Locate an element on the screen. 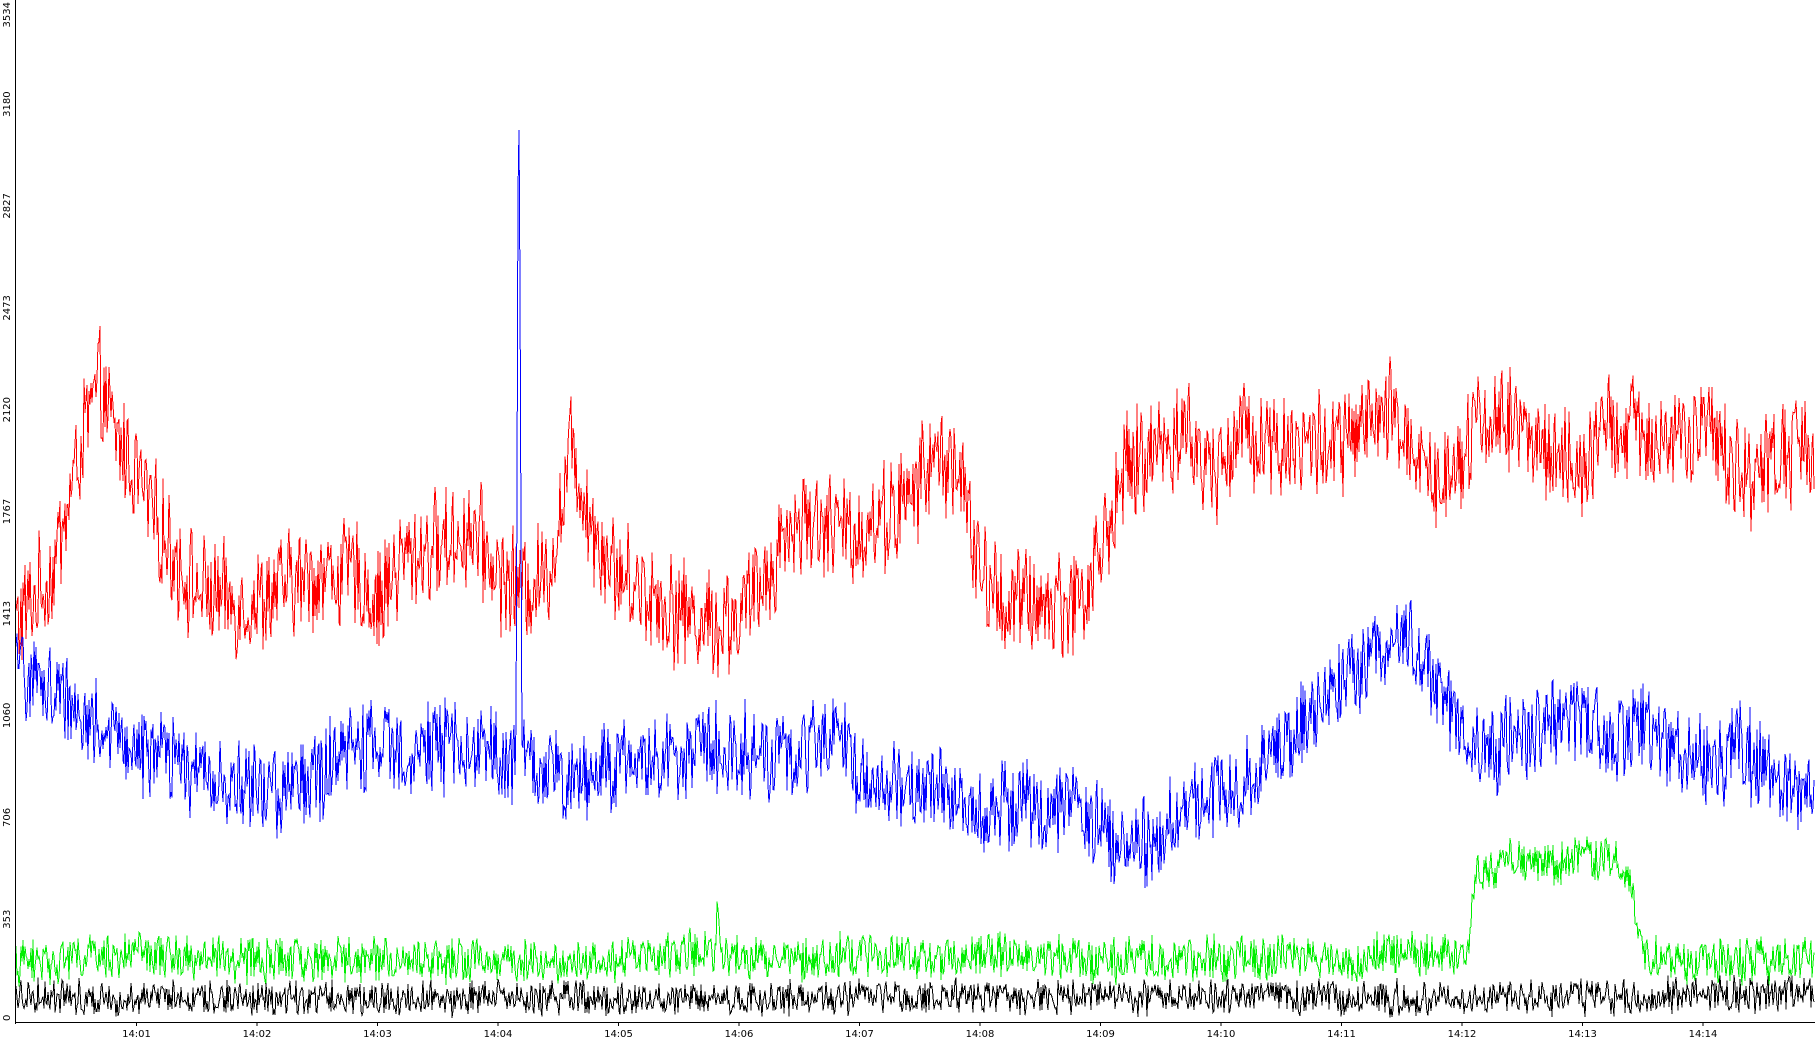 The image size is (1815, 1039). x-tick-label: 14:09 is located at coordinates (1100, 1034).